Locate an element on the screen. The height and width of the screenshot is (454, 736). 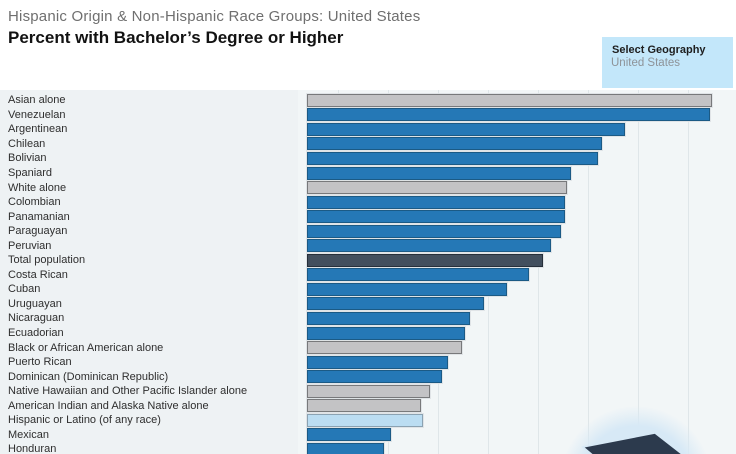
geography-selector-label: Select Geography is located at coordinates (659, 50).